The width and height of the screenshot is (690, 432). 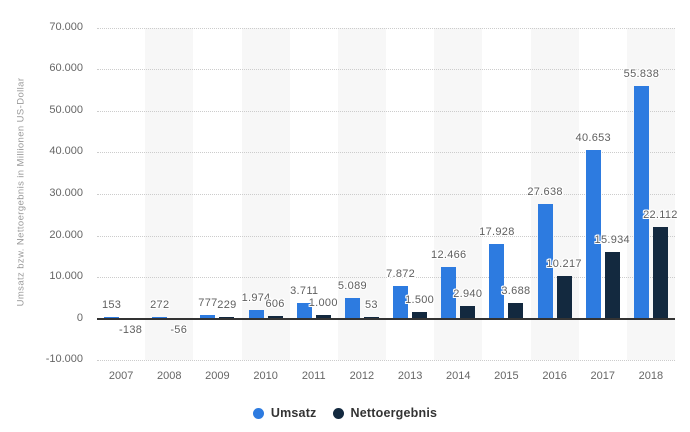 What do you see at coordinates (641, 74) in the screenshot?
I see `data-label-umsatz-2018: 55.838` at bounding box center [641, 74].